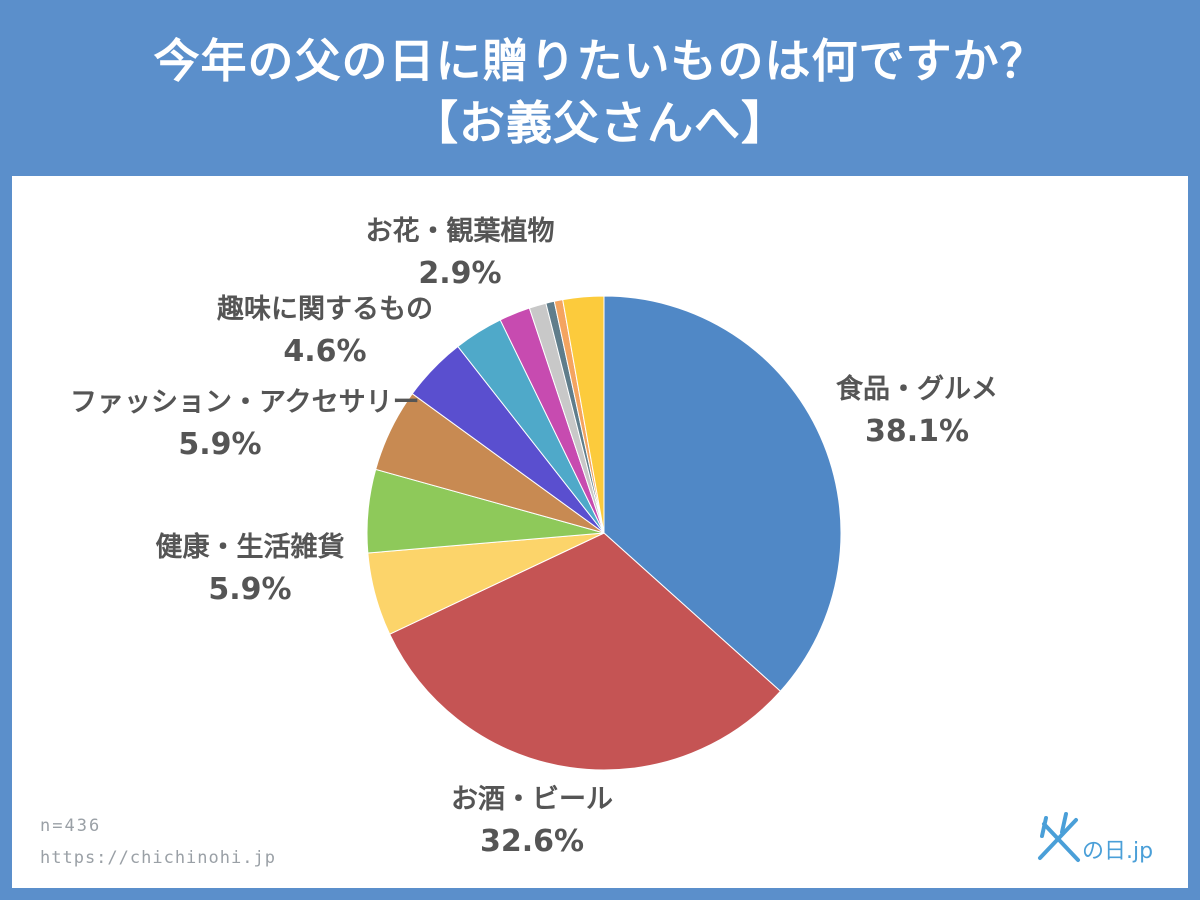 The image size is (1200, 900). I want to click on label-health: 健康・生活雑貨 5.9%, so click(250, 570).